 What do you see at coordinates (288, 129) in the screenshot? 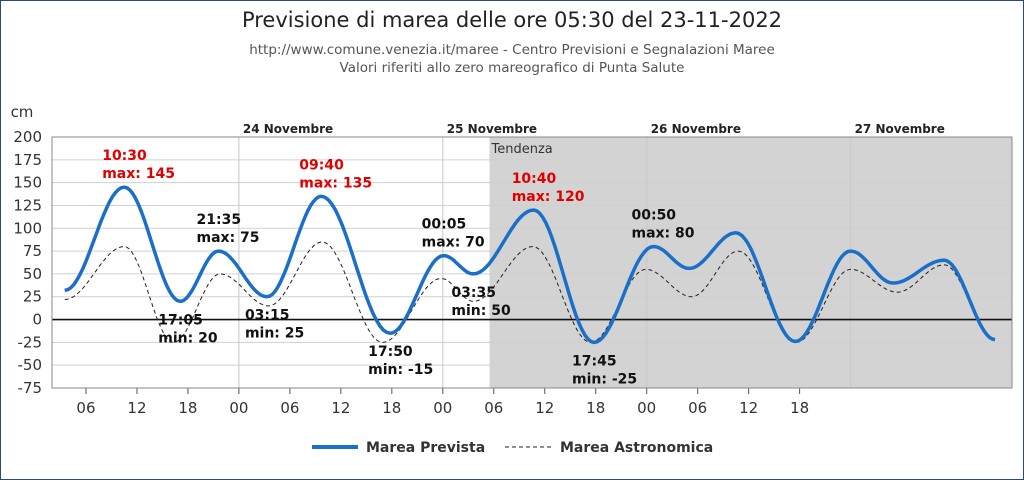
I see `day-label: 24 Novembre` at bounding box center [288, 129].